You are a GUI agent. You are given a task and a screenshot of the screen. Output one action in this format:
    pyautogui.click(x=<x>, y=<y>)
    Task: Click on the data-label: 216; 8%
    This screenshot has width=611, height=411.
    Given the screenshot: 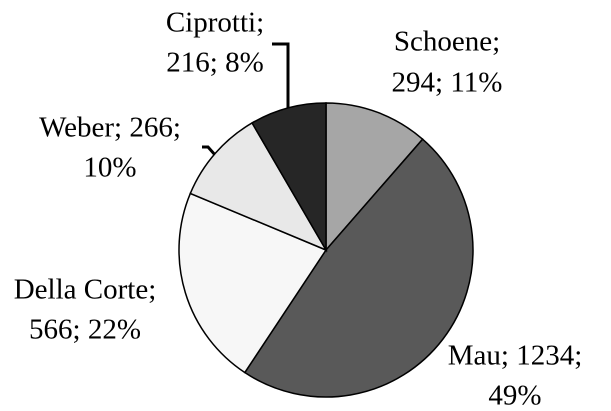 What is the action you would take?
    pyautogui.click(x=214, y=63)
    